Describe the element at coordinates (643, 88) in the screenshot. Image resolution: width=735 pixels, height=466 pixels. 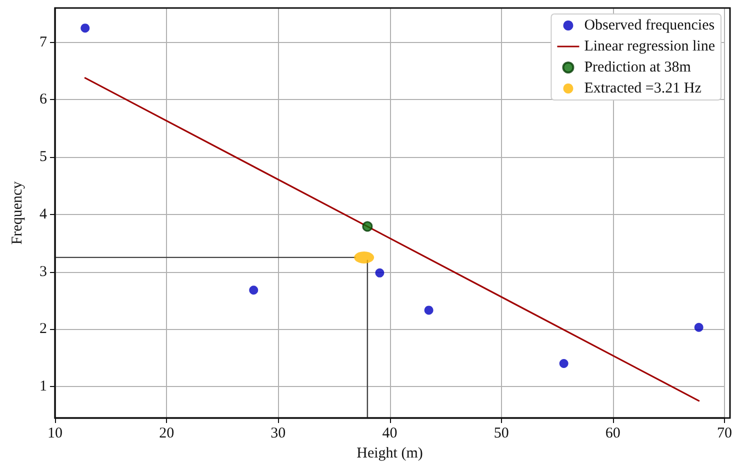
I see `legend-label: Extracted =3.21 Hz` at that location.